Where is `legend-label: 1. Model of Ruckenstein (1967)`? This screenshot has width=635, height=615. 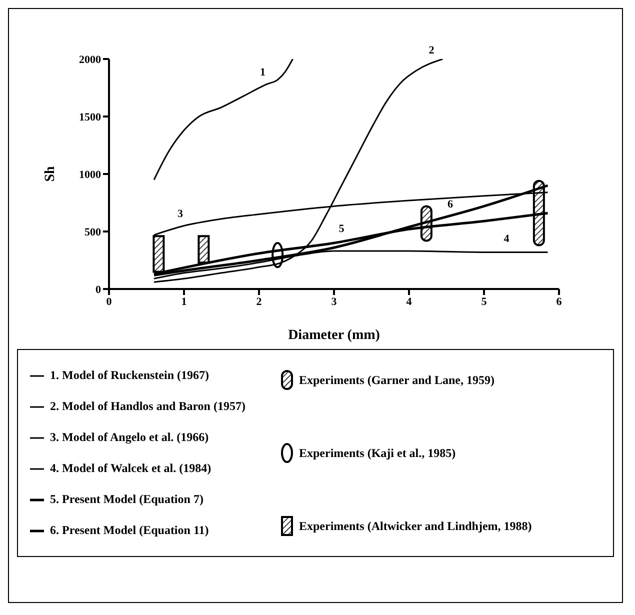
legend-label: 1. Model of Ruckenstein (1967) is located at coordinates (129, 375).